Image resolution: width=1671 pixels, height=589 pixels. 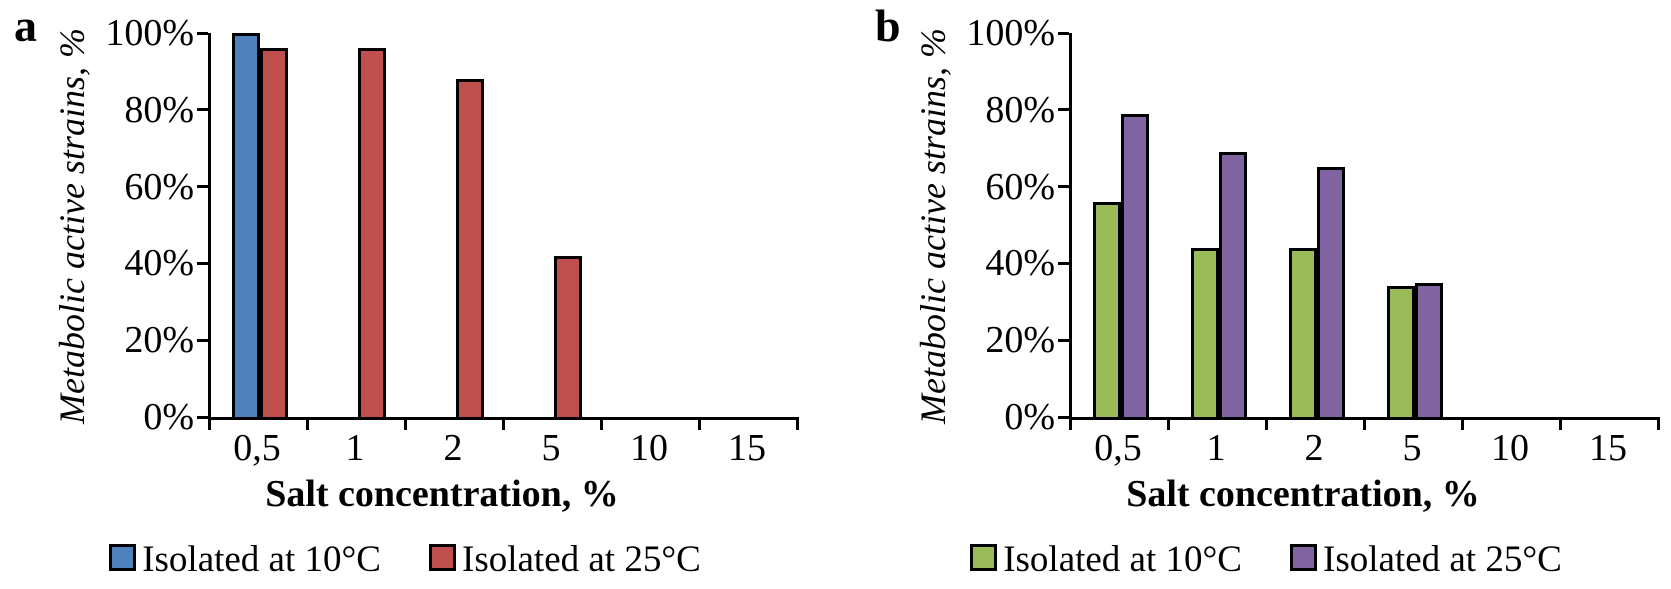 I want to click on panel-a-ytick-label-40: 40%, so click(x=159, y=263).